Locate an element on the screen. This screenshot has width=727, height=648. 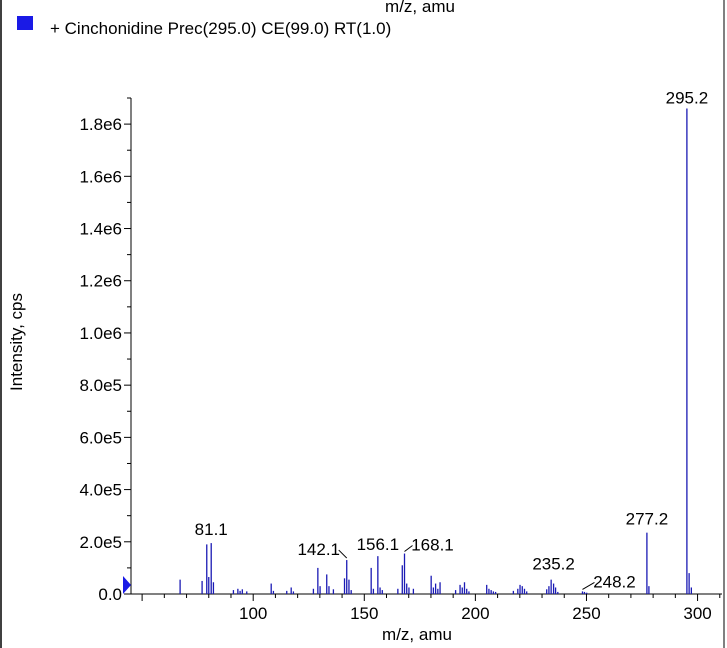
y-tick-label: 0.0 is located at coordinates (110, 594).